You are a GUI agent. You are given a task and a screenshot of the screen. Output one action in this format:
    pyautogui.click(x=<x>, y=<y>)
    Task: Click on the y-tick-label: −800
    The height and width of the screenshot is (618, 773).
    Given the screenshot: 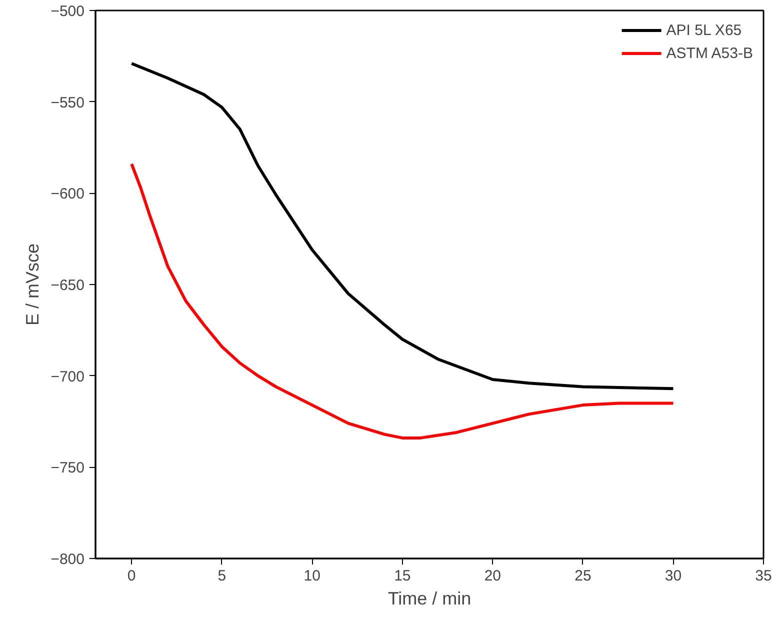 What is the action you would take?
    pyautogui.click(x=67, y=559)
    